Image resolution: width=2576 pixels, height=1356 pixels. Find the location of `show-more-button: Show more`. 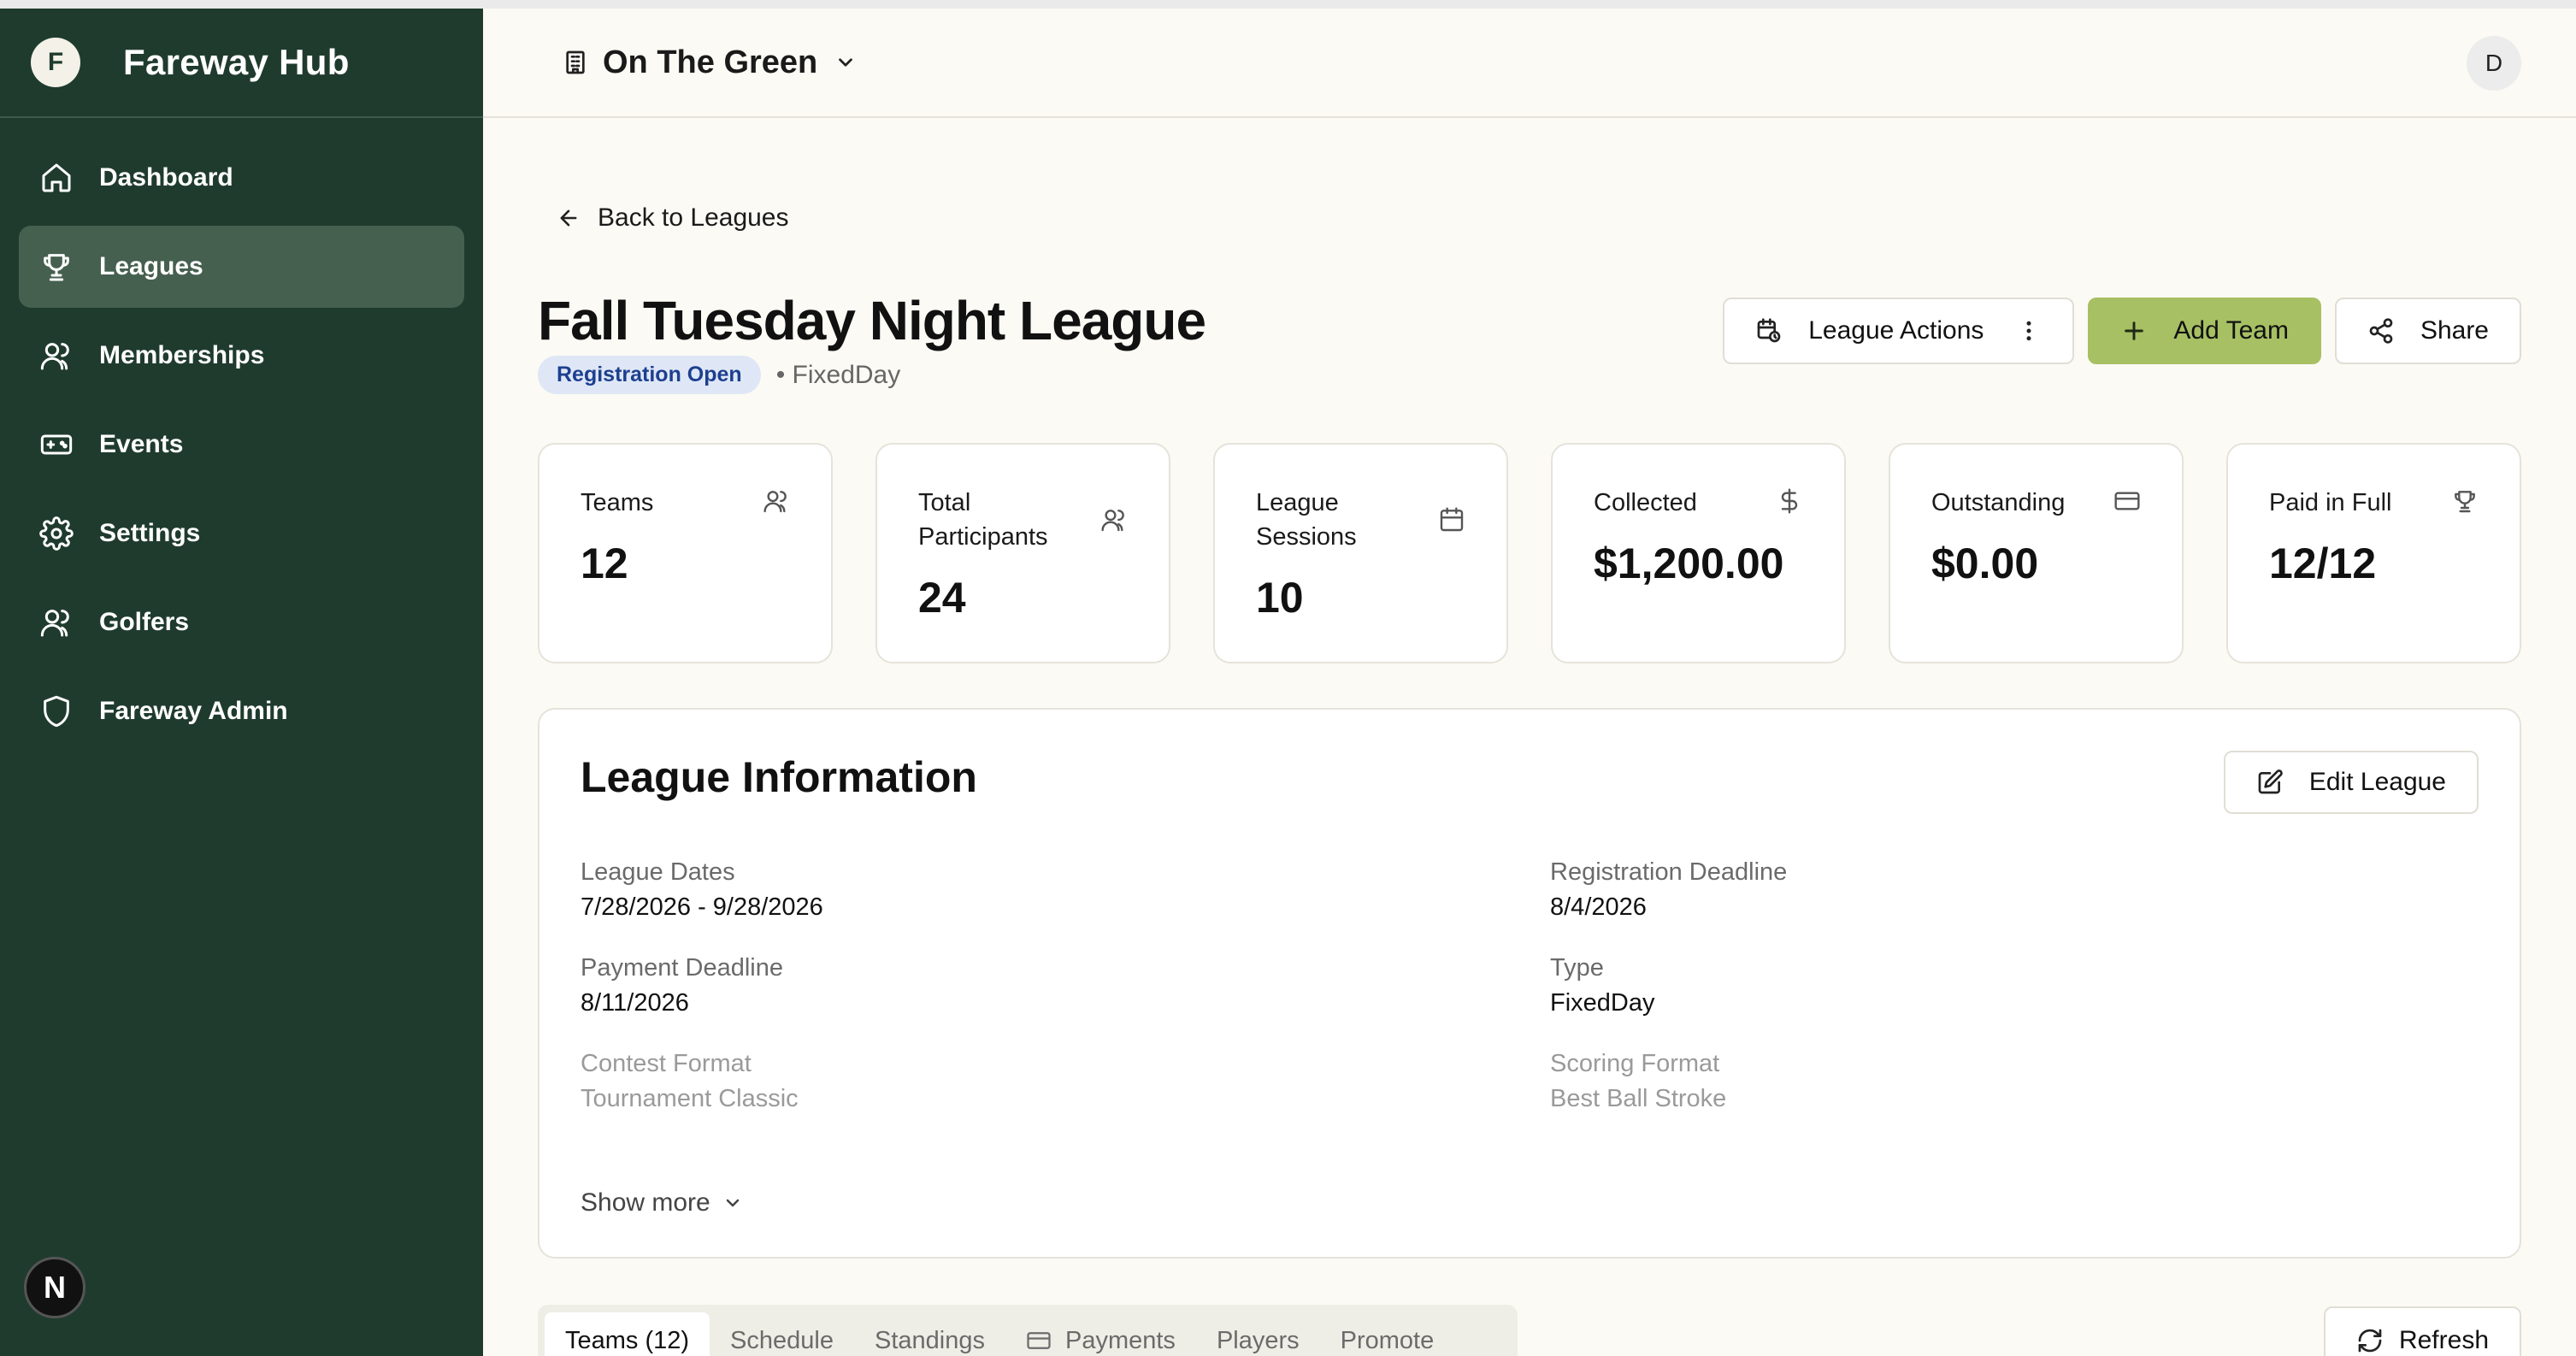

show-more-button: Show more is located at coordinates (662, 1202).